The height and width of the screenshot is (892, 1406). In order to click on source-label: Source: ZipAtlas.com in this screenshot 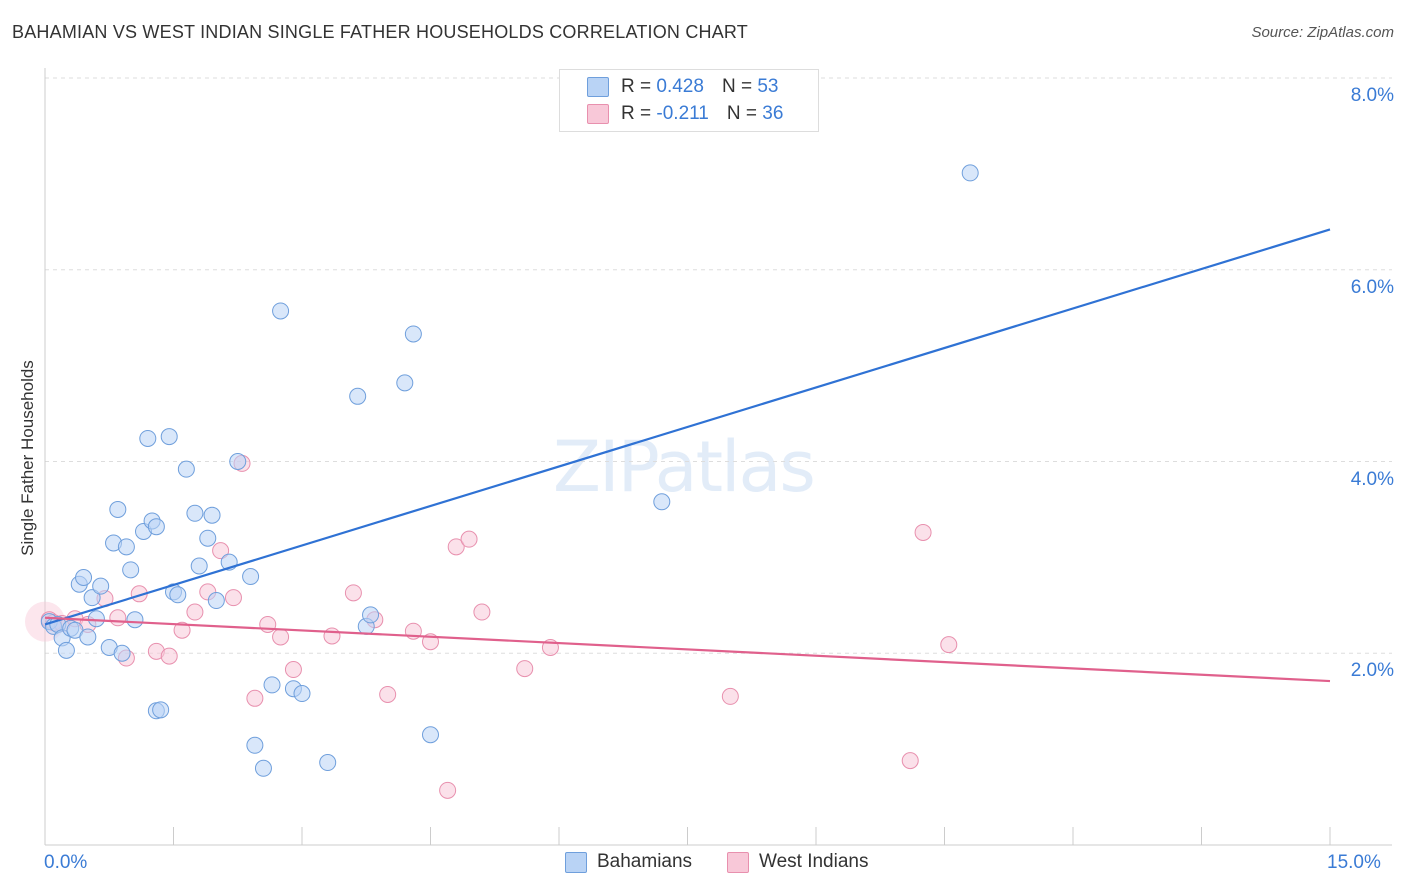, I will do `click(1322, 32)`.